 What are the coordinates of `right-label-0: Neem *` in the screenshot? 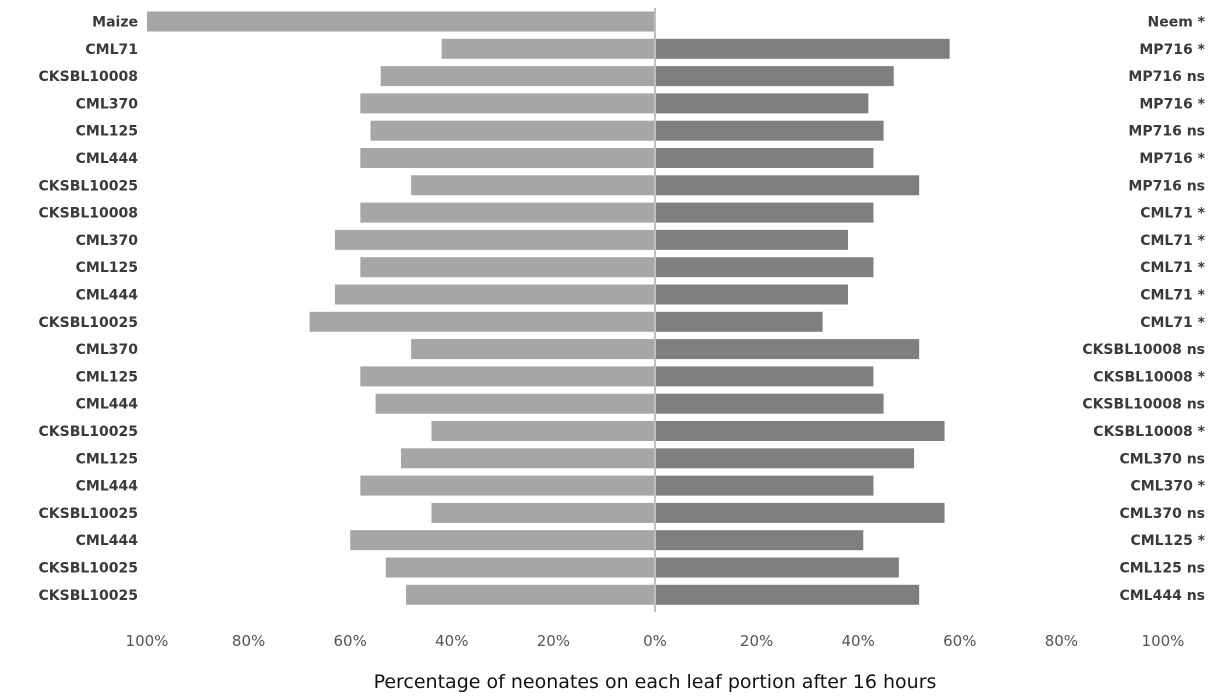 It's located at (1177, 23).